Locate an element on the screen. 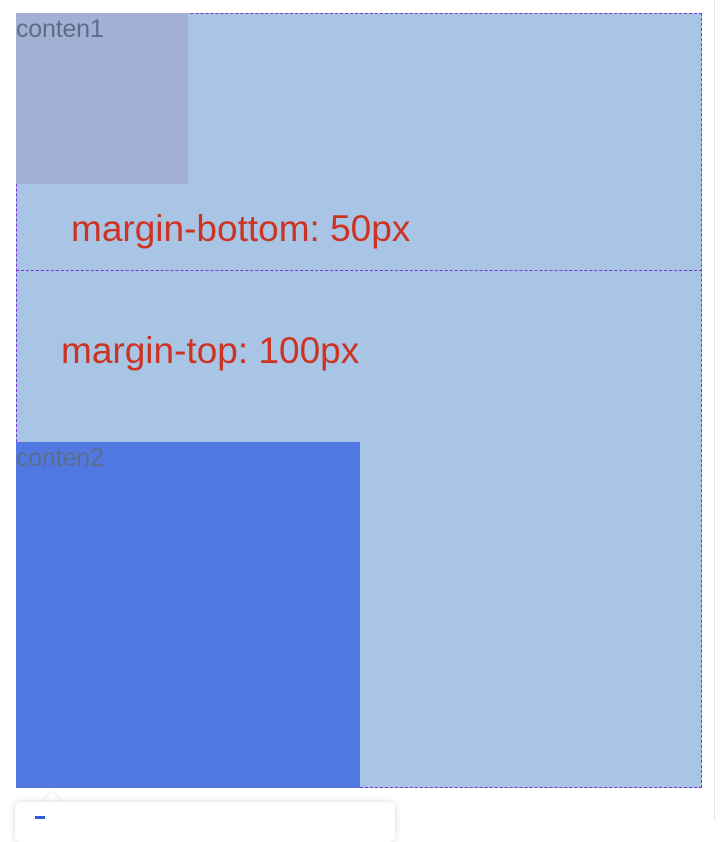  tooltip-arrow-icon is located at coordinates (52, 797).